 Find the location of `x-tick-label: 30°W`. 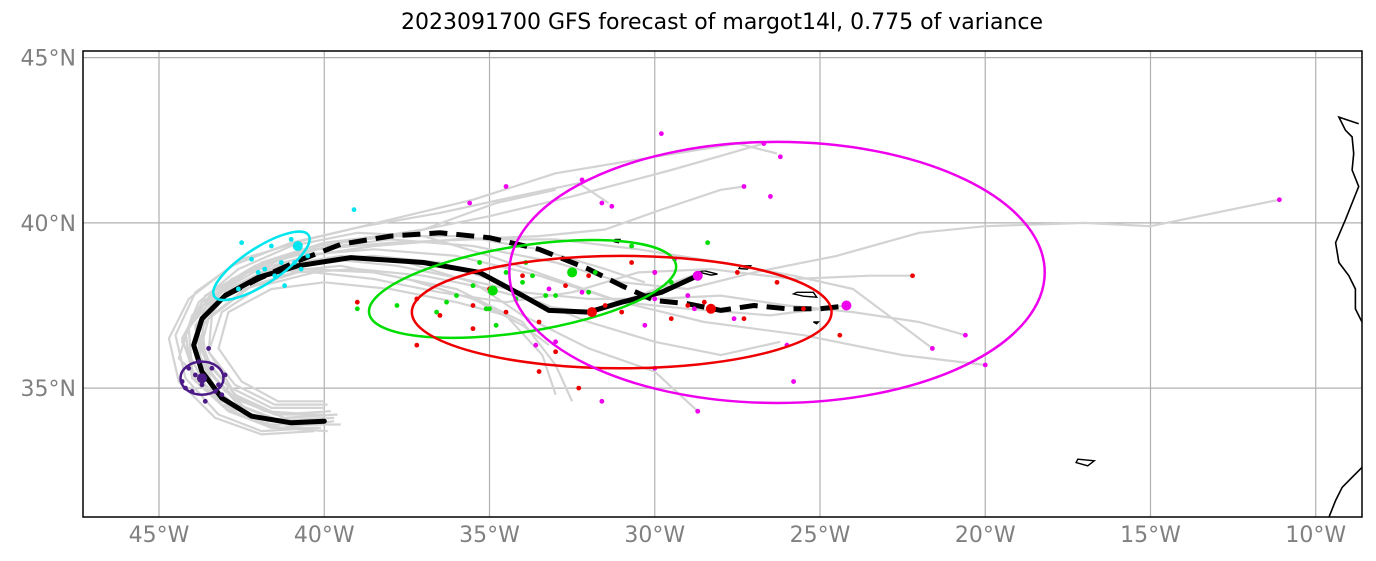

x-tick-label: 30°W is located at coordinates (654, 535).